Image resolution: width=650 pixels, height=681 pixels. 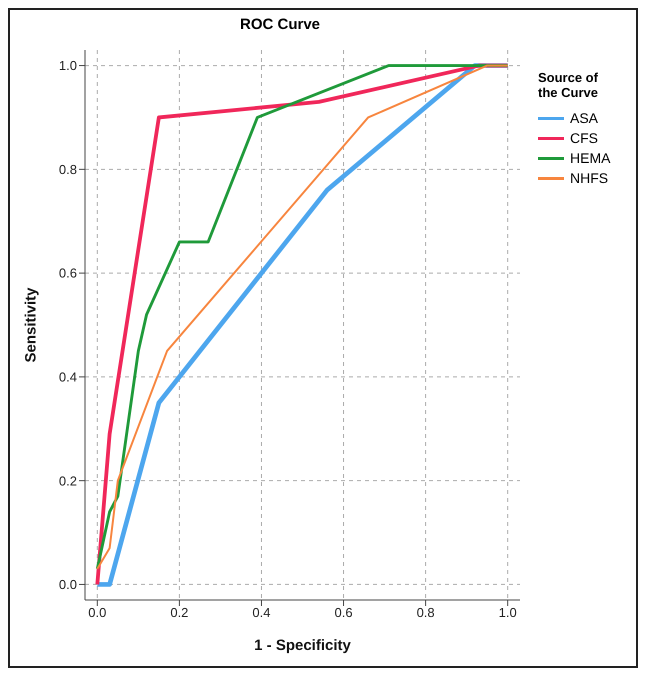 I want to click on y-tick-label: 0.0, so click(x=67, y=584).